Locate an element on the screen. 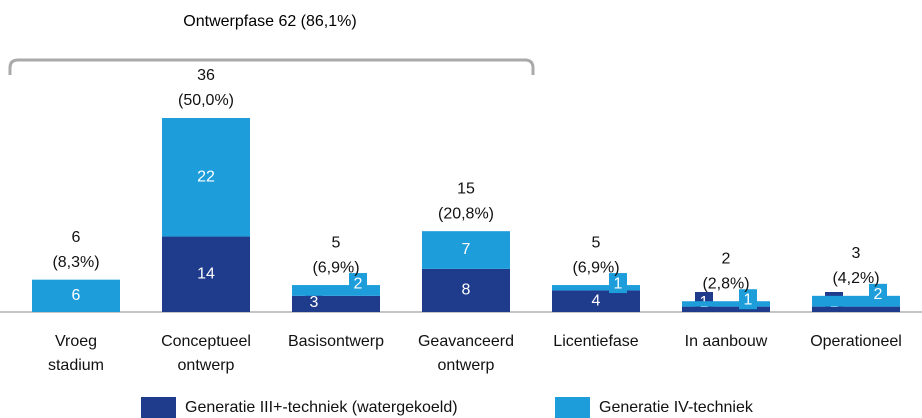 The image size is (922, 418). total-label: 15 is located at coordinates (466, 188).